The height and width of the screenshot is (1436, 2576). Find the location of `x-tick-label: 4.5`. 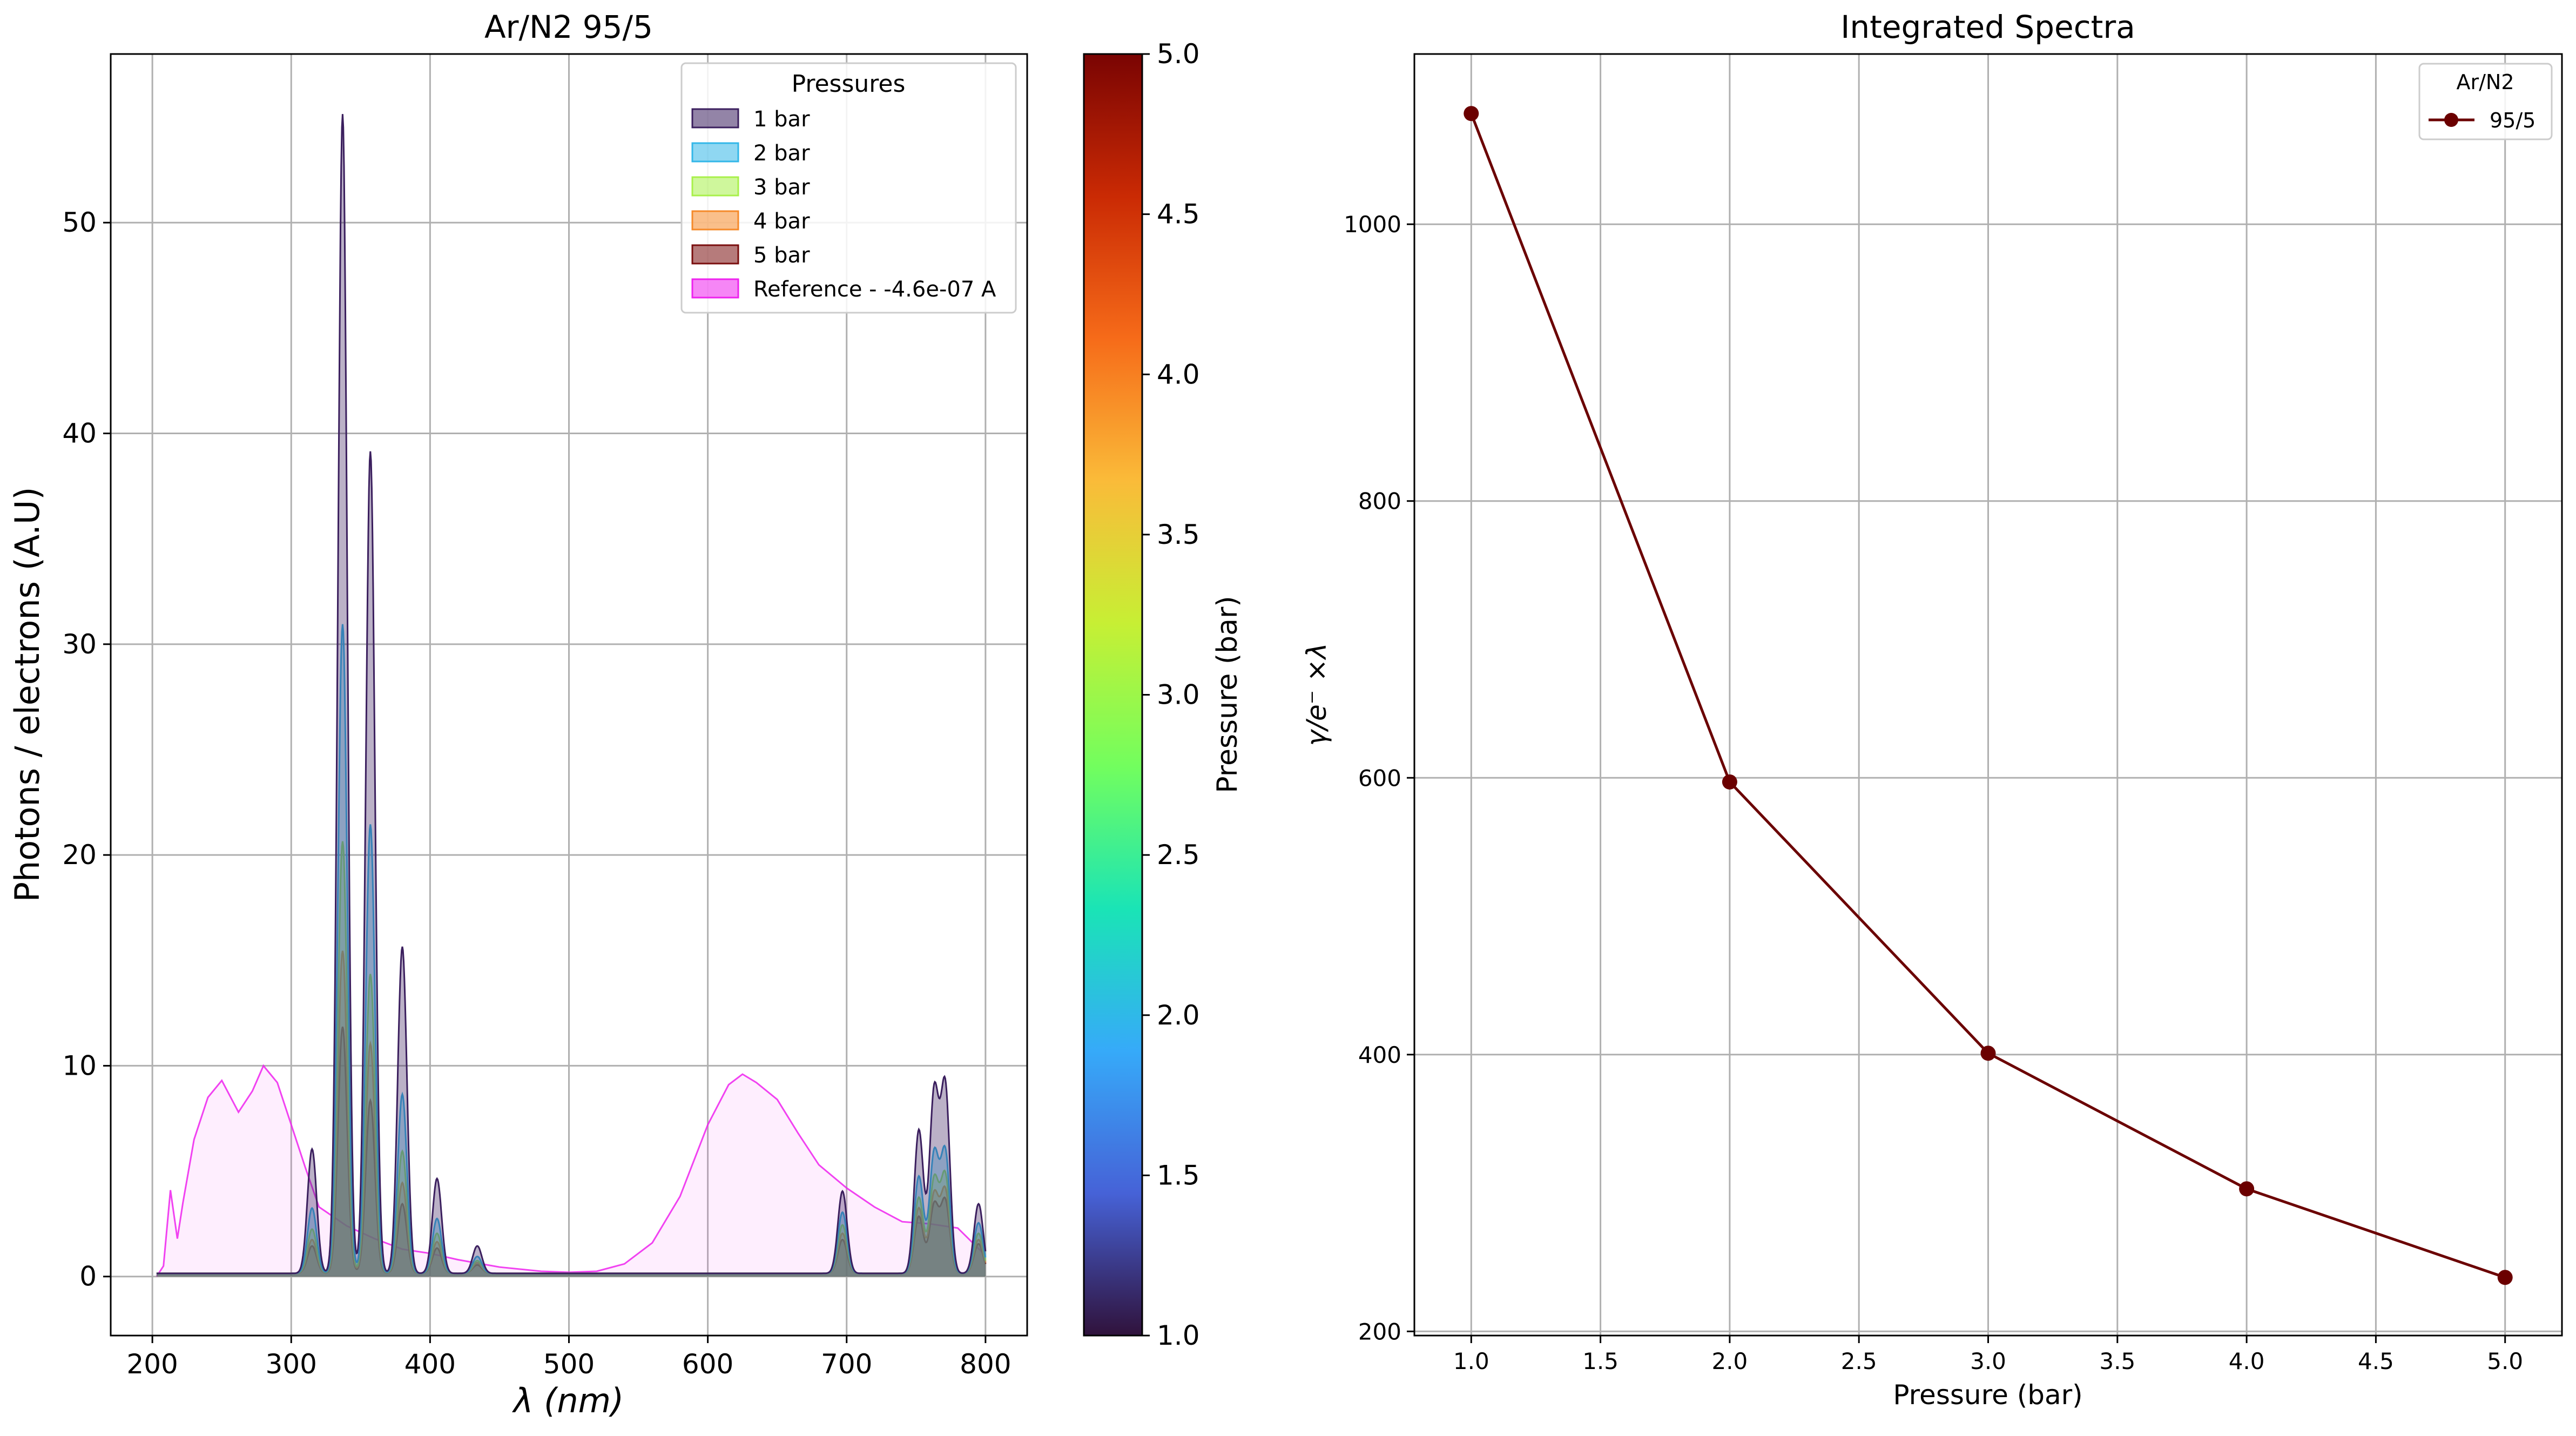

x-tick-label: 4.5 is located at coordinates (2376, 1361).